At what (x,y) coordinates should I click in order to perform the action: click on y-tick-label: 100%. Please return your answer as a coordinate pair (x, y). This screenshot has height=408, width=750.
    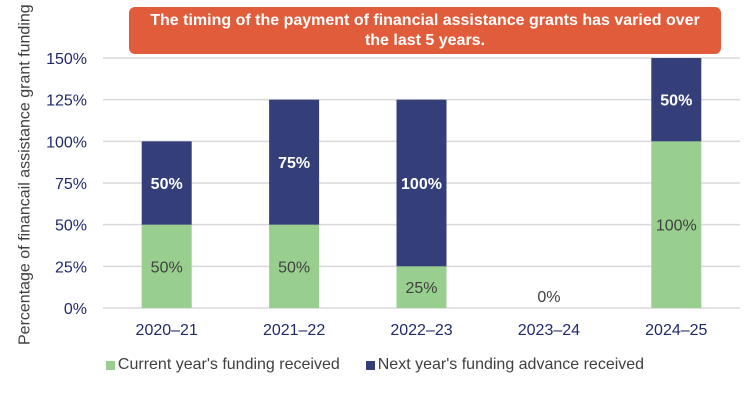
    Looking at the image, I should click on (66, 142).